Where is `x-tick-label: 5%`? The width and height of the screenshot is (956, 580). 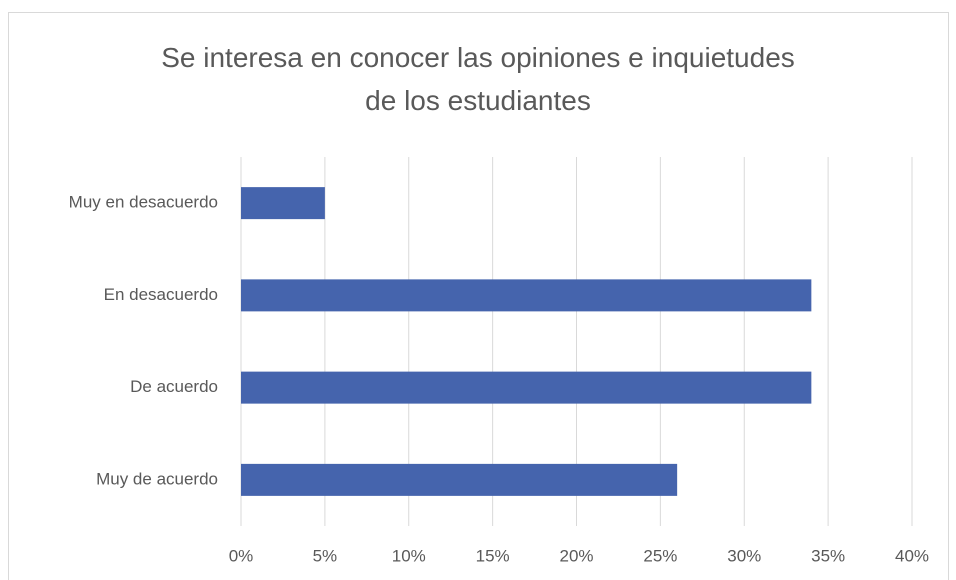 x-tick-label: 5% is located at coordinates (325, 555).